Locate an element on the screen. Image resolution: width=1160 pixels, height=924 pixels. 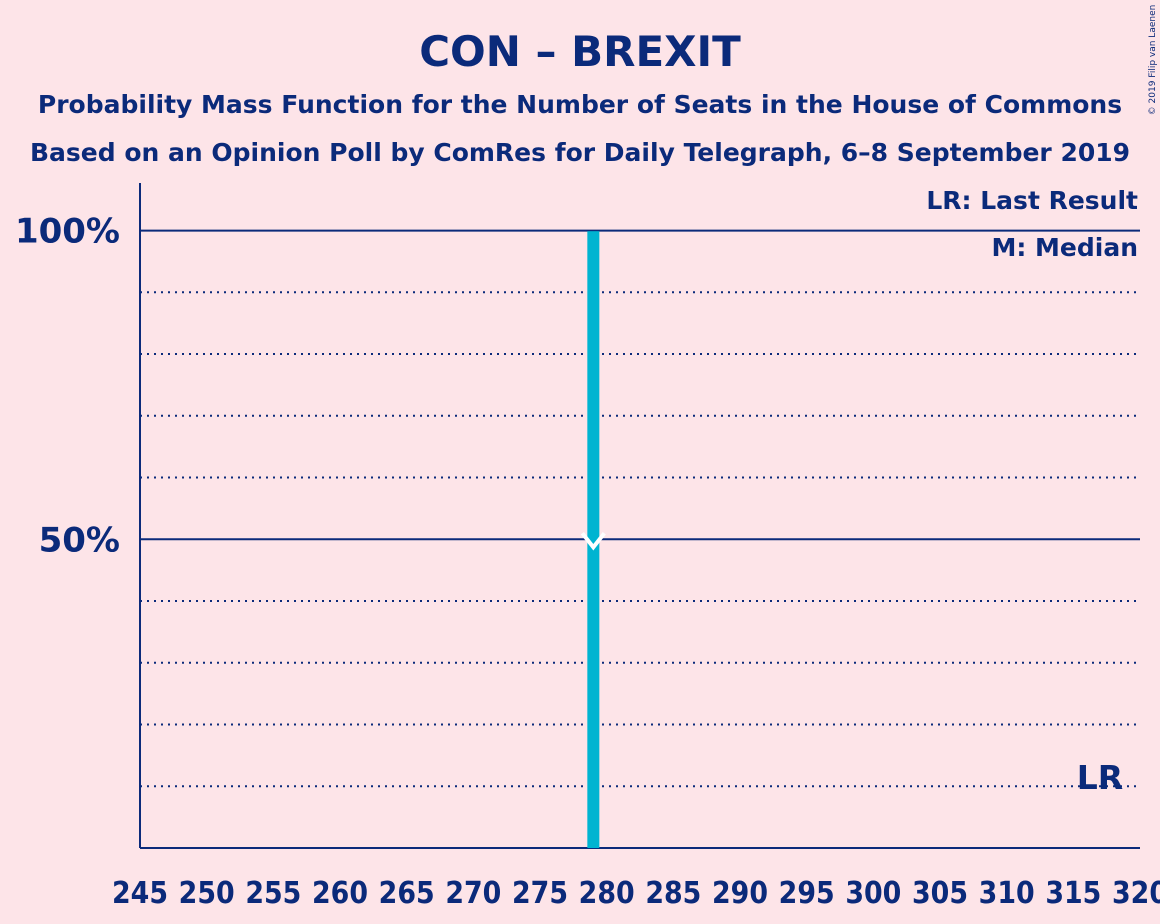
x-tick-label: 305 is located at coordinates (940, 893).